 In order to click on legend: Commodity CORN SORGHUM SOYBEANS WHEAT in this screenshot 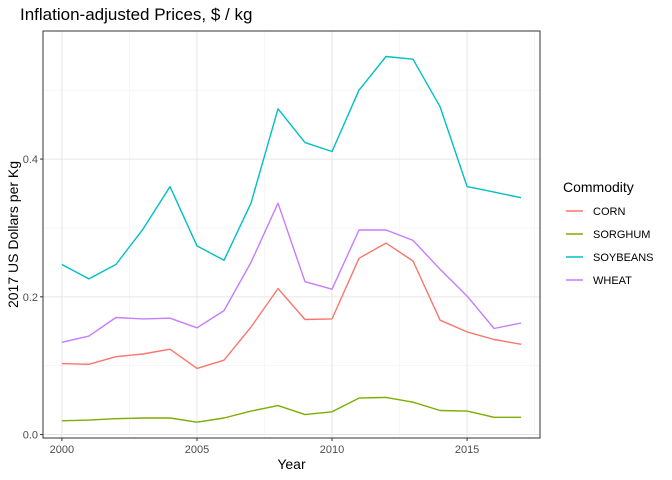, I will do `click(608, 233)`.